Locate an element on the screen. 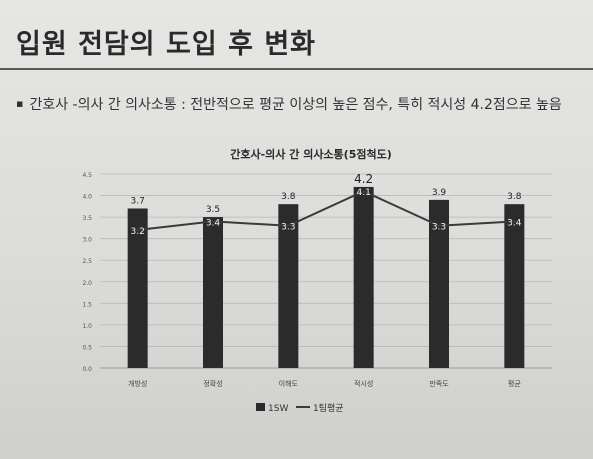 The image size is (593, 459). line-series: 3.2 3.4 3.3 4.1 3.3 3.4 is located at coordinates (326, 212).